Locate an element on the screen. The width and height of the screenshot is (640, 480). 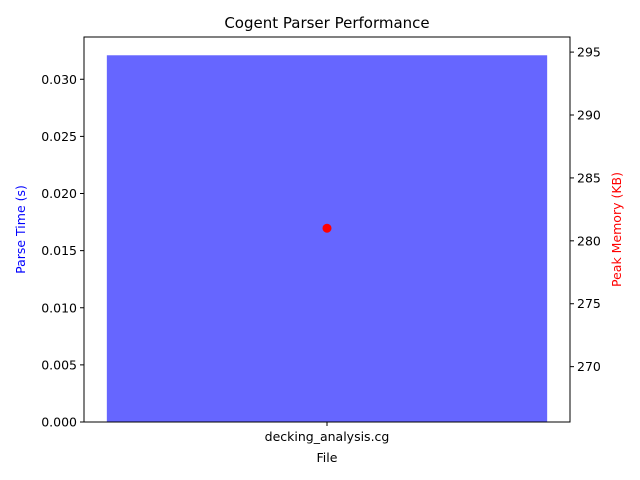
right-y-tick-label: 285 is located at coordinates (589, 177).